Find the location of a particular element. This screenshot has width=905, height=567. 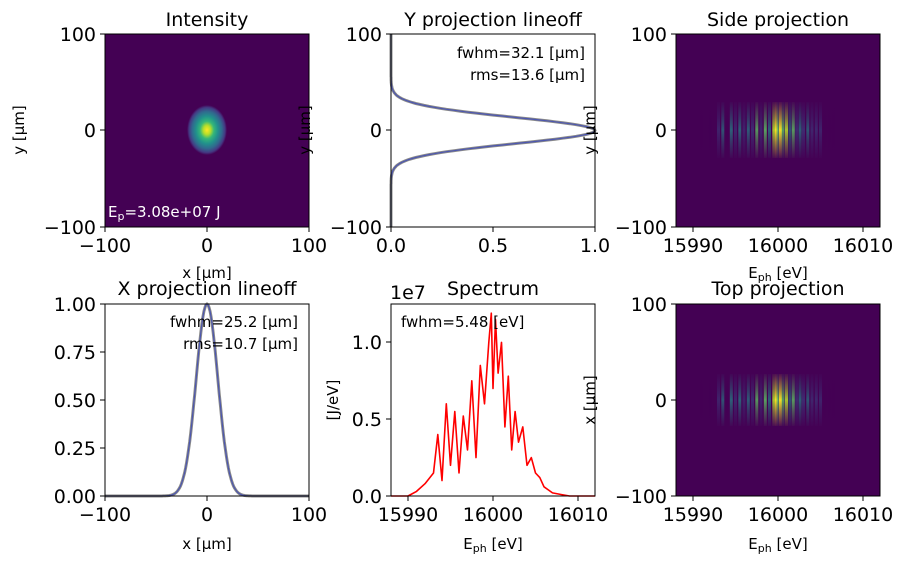

y-lineoff-y-ticks: 100 0 −100 is located at coordinates (360, 131).